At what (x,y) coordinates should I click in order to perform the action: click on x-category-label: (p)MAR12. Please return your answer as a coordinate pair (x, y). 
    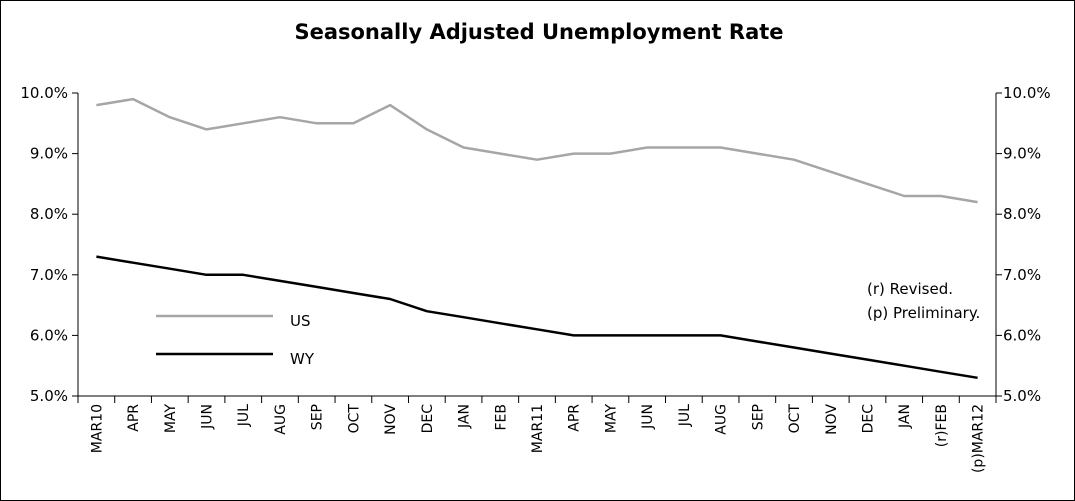
    Looking at the image, I should click on (979, 438).